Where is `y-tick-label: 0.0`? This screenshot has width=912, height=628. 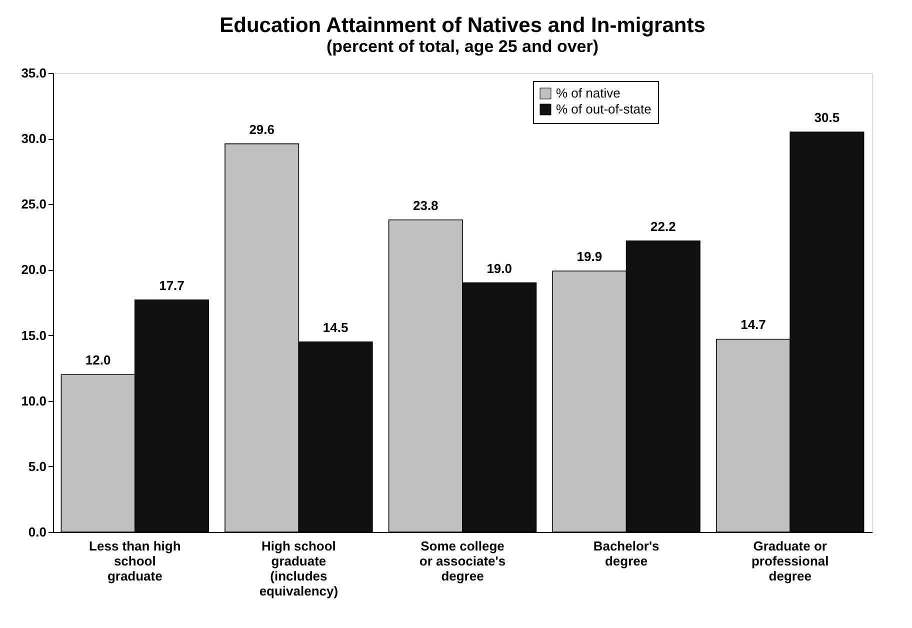
y-tick-label: 0.0 is located at coordinates (37, 532).